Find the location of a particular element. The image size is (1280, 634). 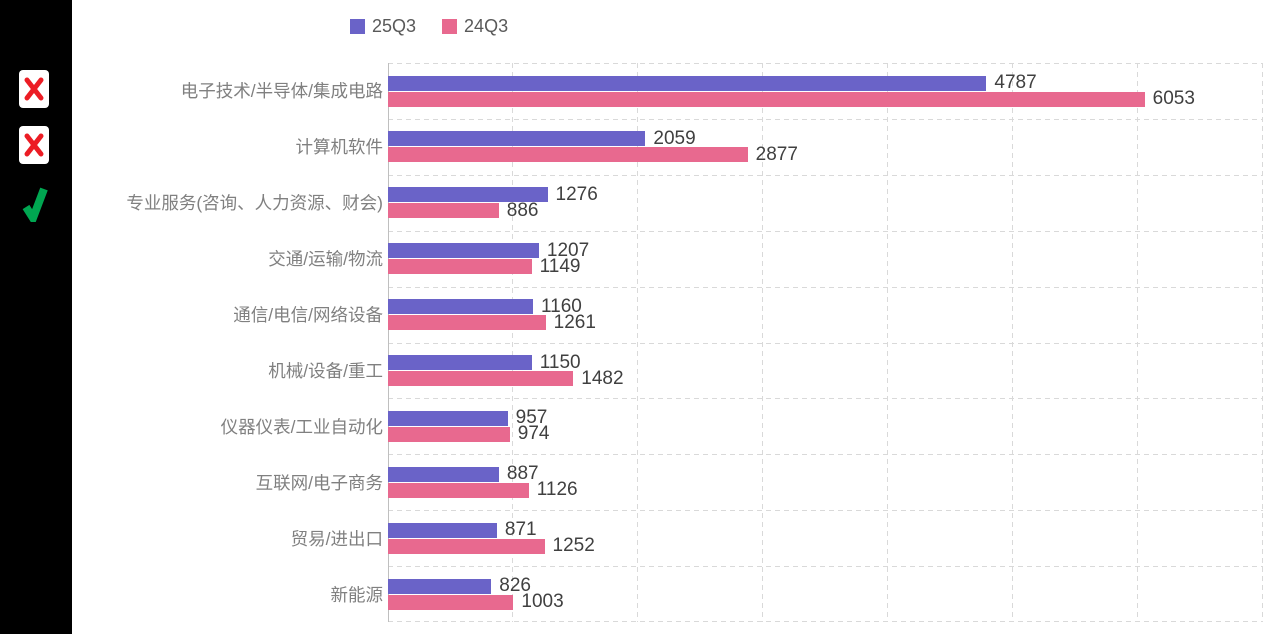

value-label-25q3-2: 1276 is located at coordinates (576, 194).